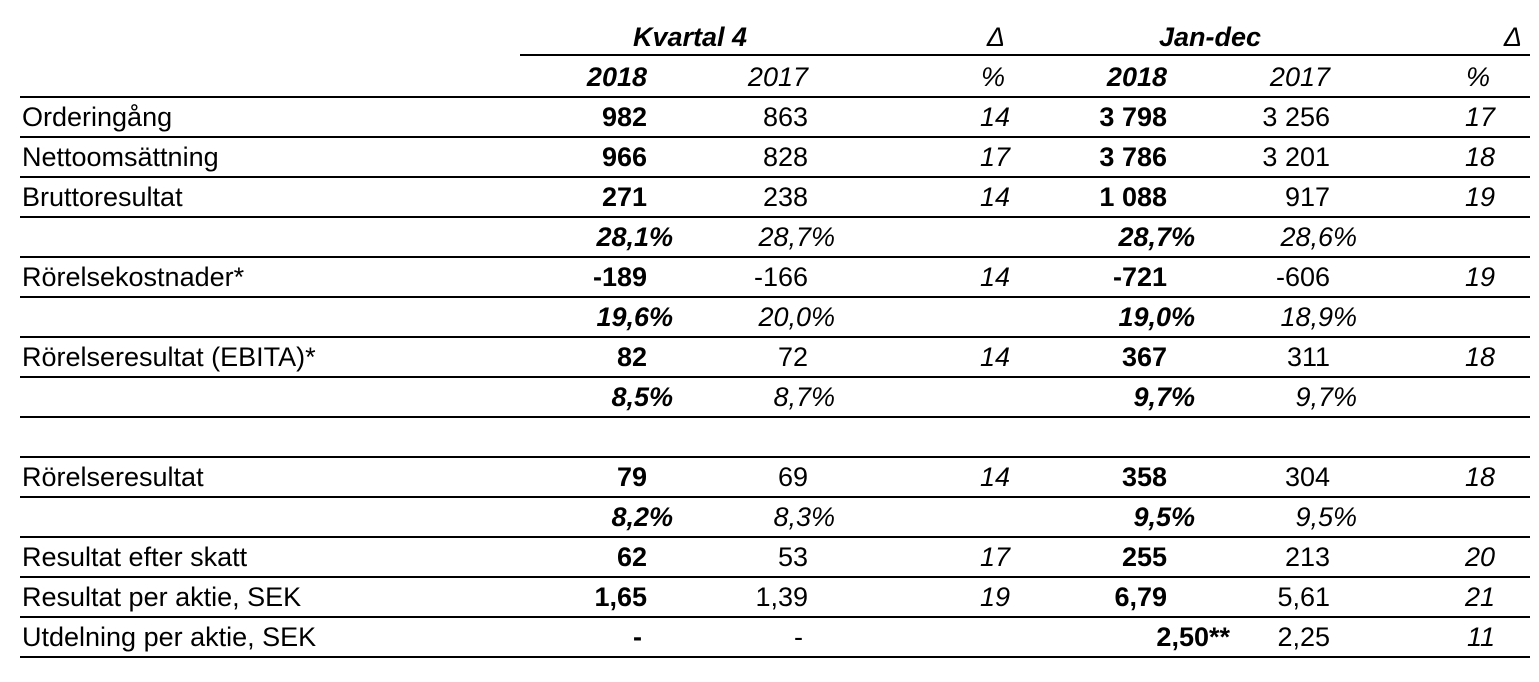 Image resolution: width=1539 pixels, height=682 pixels. Describe the element at coordinates (1133, 117) in the screenshot. I see `cell: 3 798` at that location.